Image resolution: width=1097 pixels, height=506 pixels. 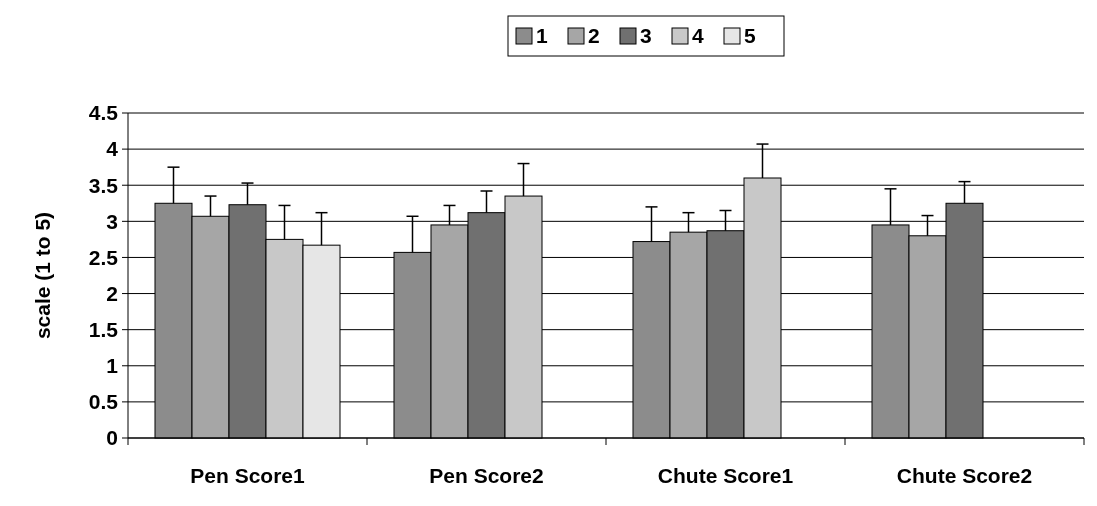 What do you see at coordinates (103, 257) in the screenshot?
I see `y-tick-label: 2.5` at bounding box center [103, 257].